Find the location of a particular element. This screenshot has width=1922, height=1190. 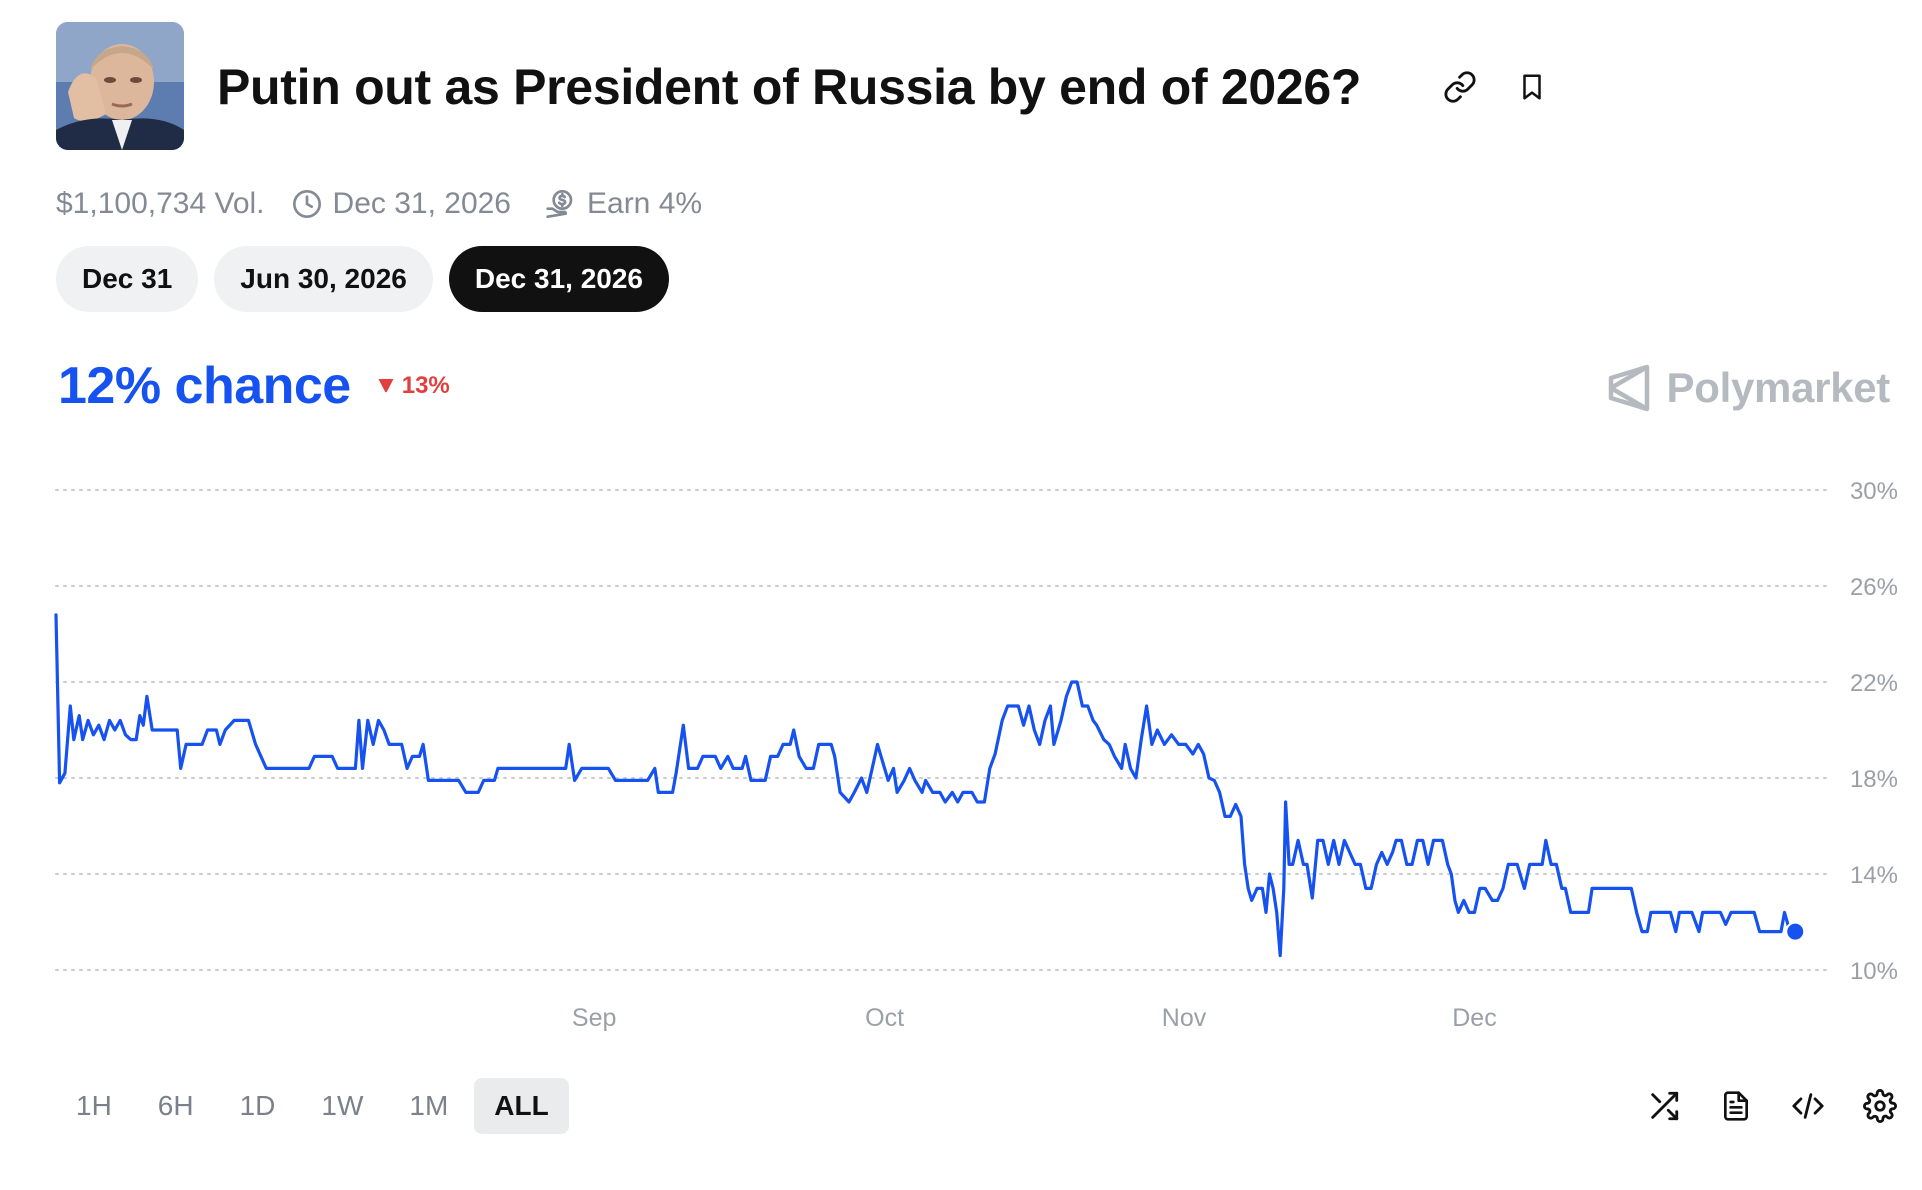

y-tick-label: 22% is located at coordinates (1874, 683).